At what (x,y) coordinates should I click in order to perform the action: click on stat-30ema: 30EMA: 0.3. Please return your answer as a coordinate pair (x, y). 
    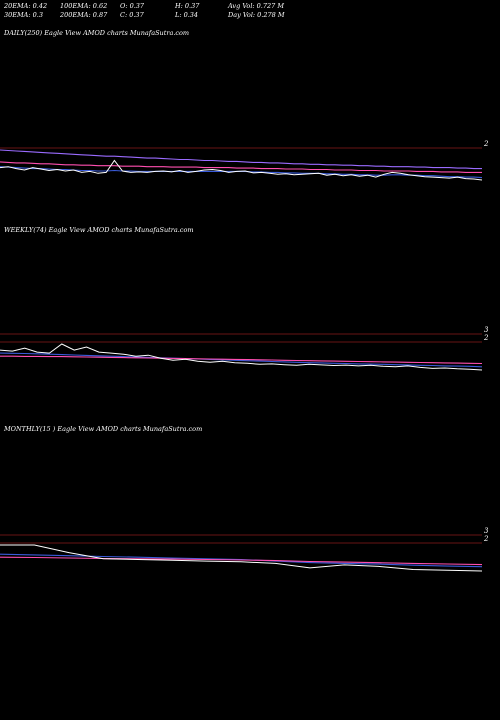
    Looking at the image, I should click on (23, 15).